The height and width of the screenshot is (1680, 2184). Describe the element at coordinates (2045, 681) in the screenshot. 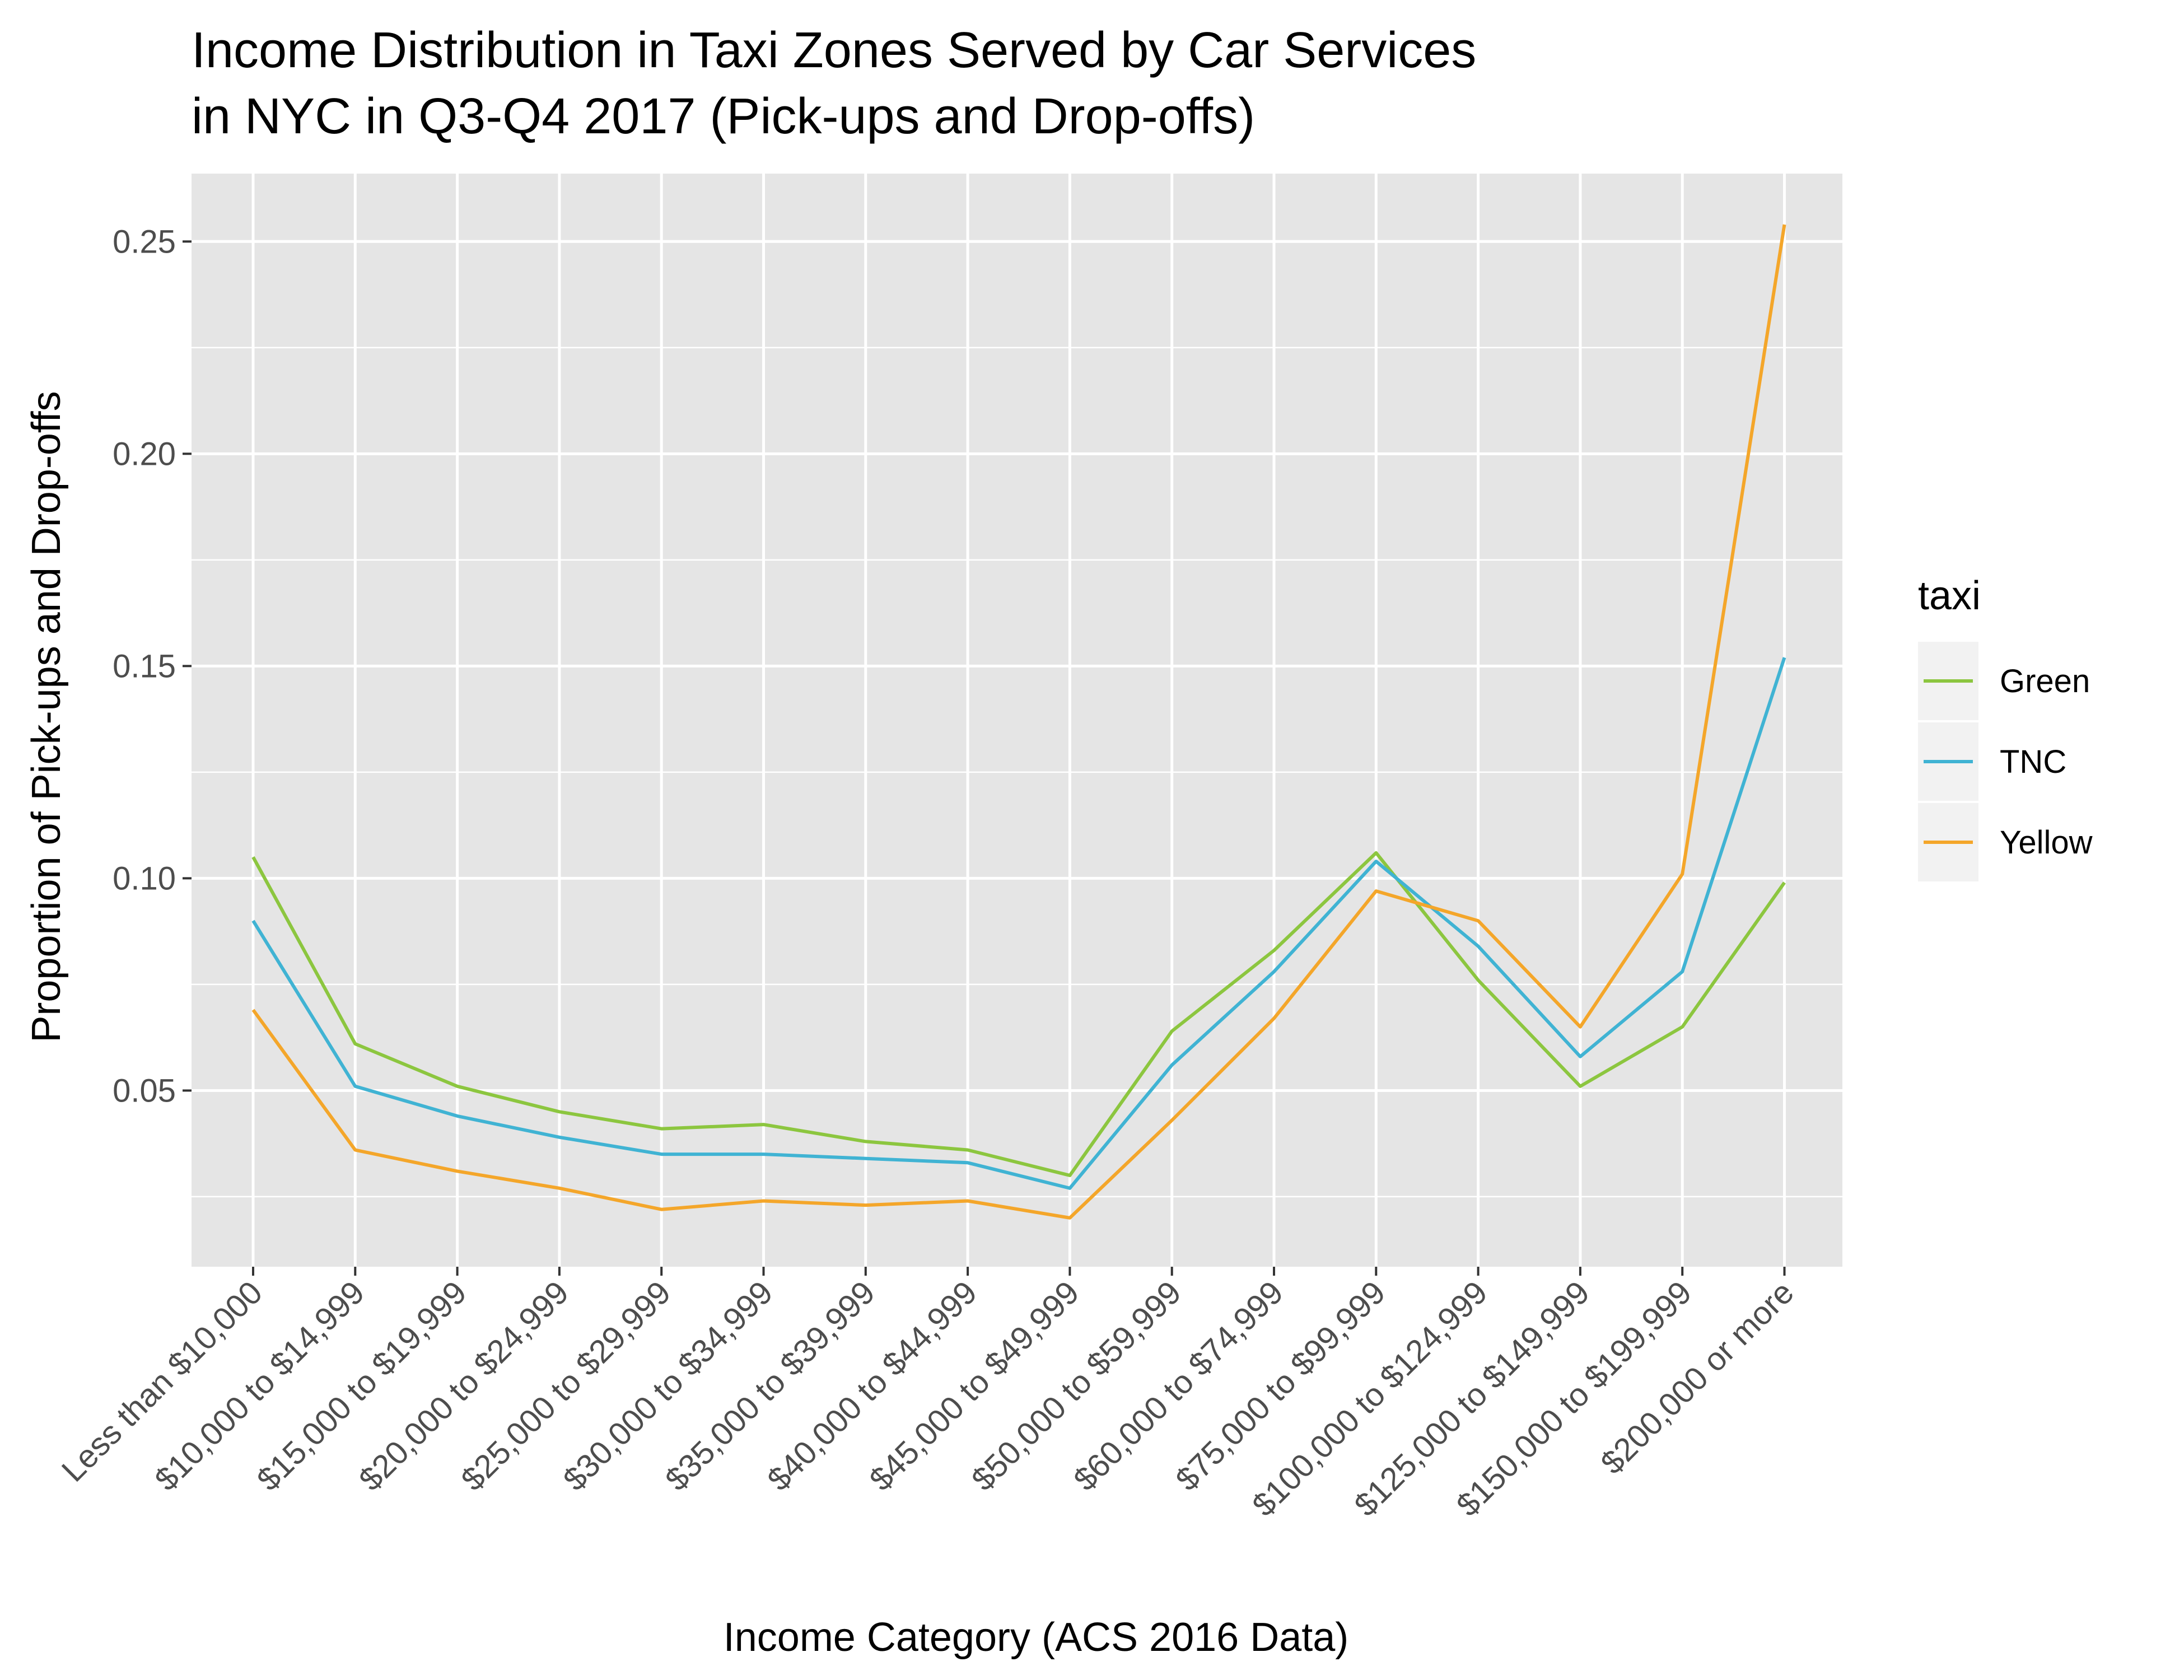

I see `legend-label-green: Green` at that location.